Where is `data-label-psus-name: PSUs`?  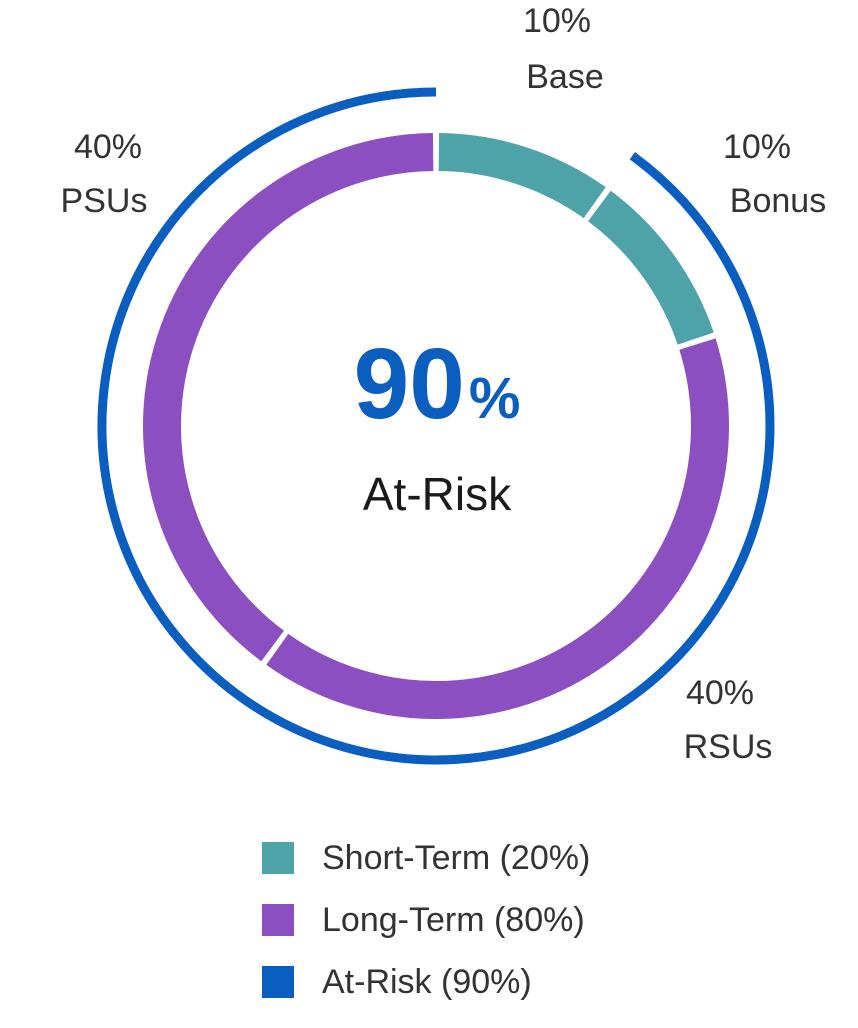 data-label-psus-name: PSUs is located at coordinates (104, 201).